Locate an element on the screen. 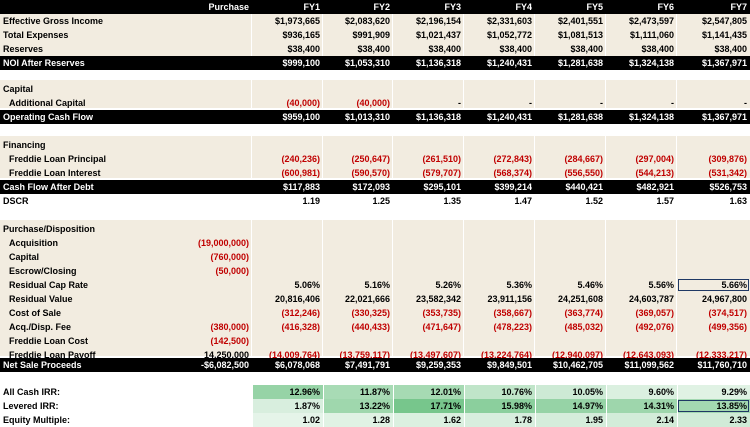  cell-fy2: $1,013,310 is located at coordinates (367, 117).